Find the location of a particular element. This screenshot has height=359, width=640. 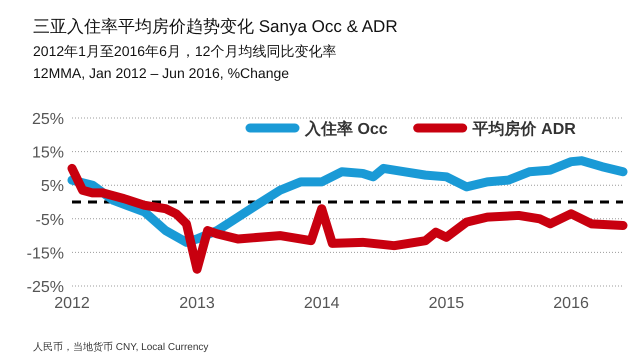

legend-label: 入住率 Occ is located at coordinates (346, 128).